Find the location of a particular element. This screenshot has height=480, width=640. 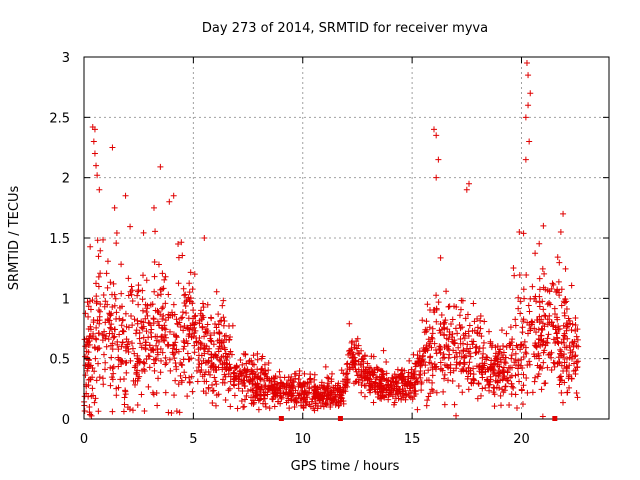

y-tick-label: 2 is located at coordinates (66, 179).